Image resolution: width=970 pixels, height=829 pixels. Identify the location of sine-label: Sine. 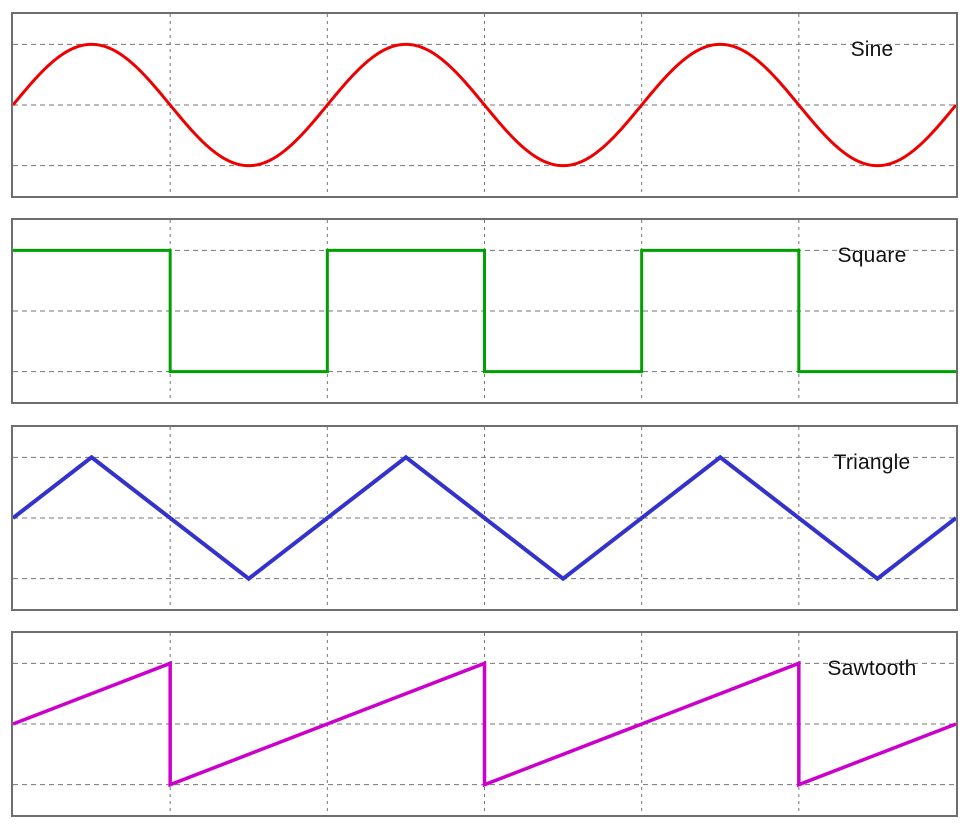
(872, 49).